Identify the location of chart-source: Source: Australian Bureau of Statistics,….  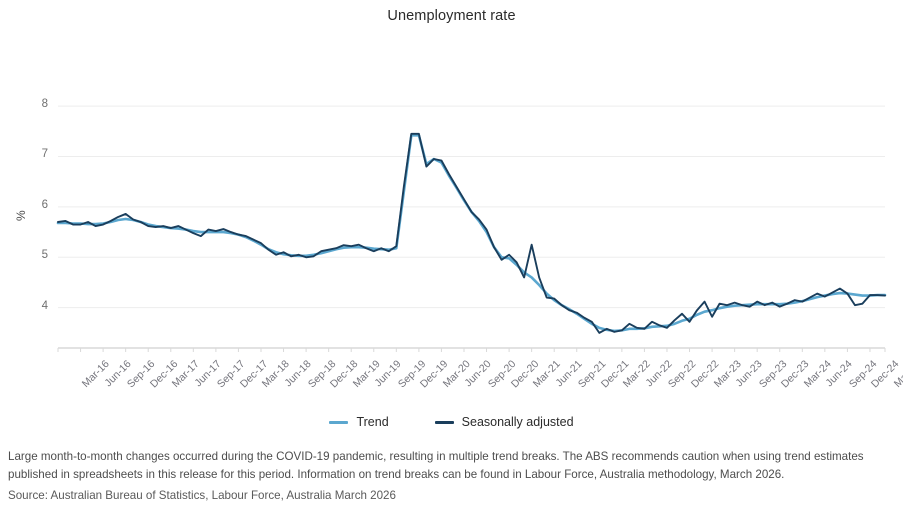
(202, 495).